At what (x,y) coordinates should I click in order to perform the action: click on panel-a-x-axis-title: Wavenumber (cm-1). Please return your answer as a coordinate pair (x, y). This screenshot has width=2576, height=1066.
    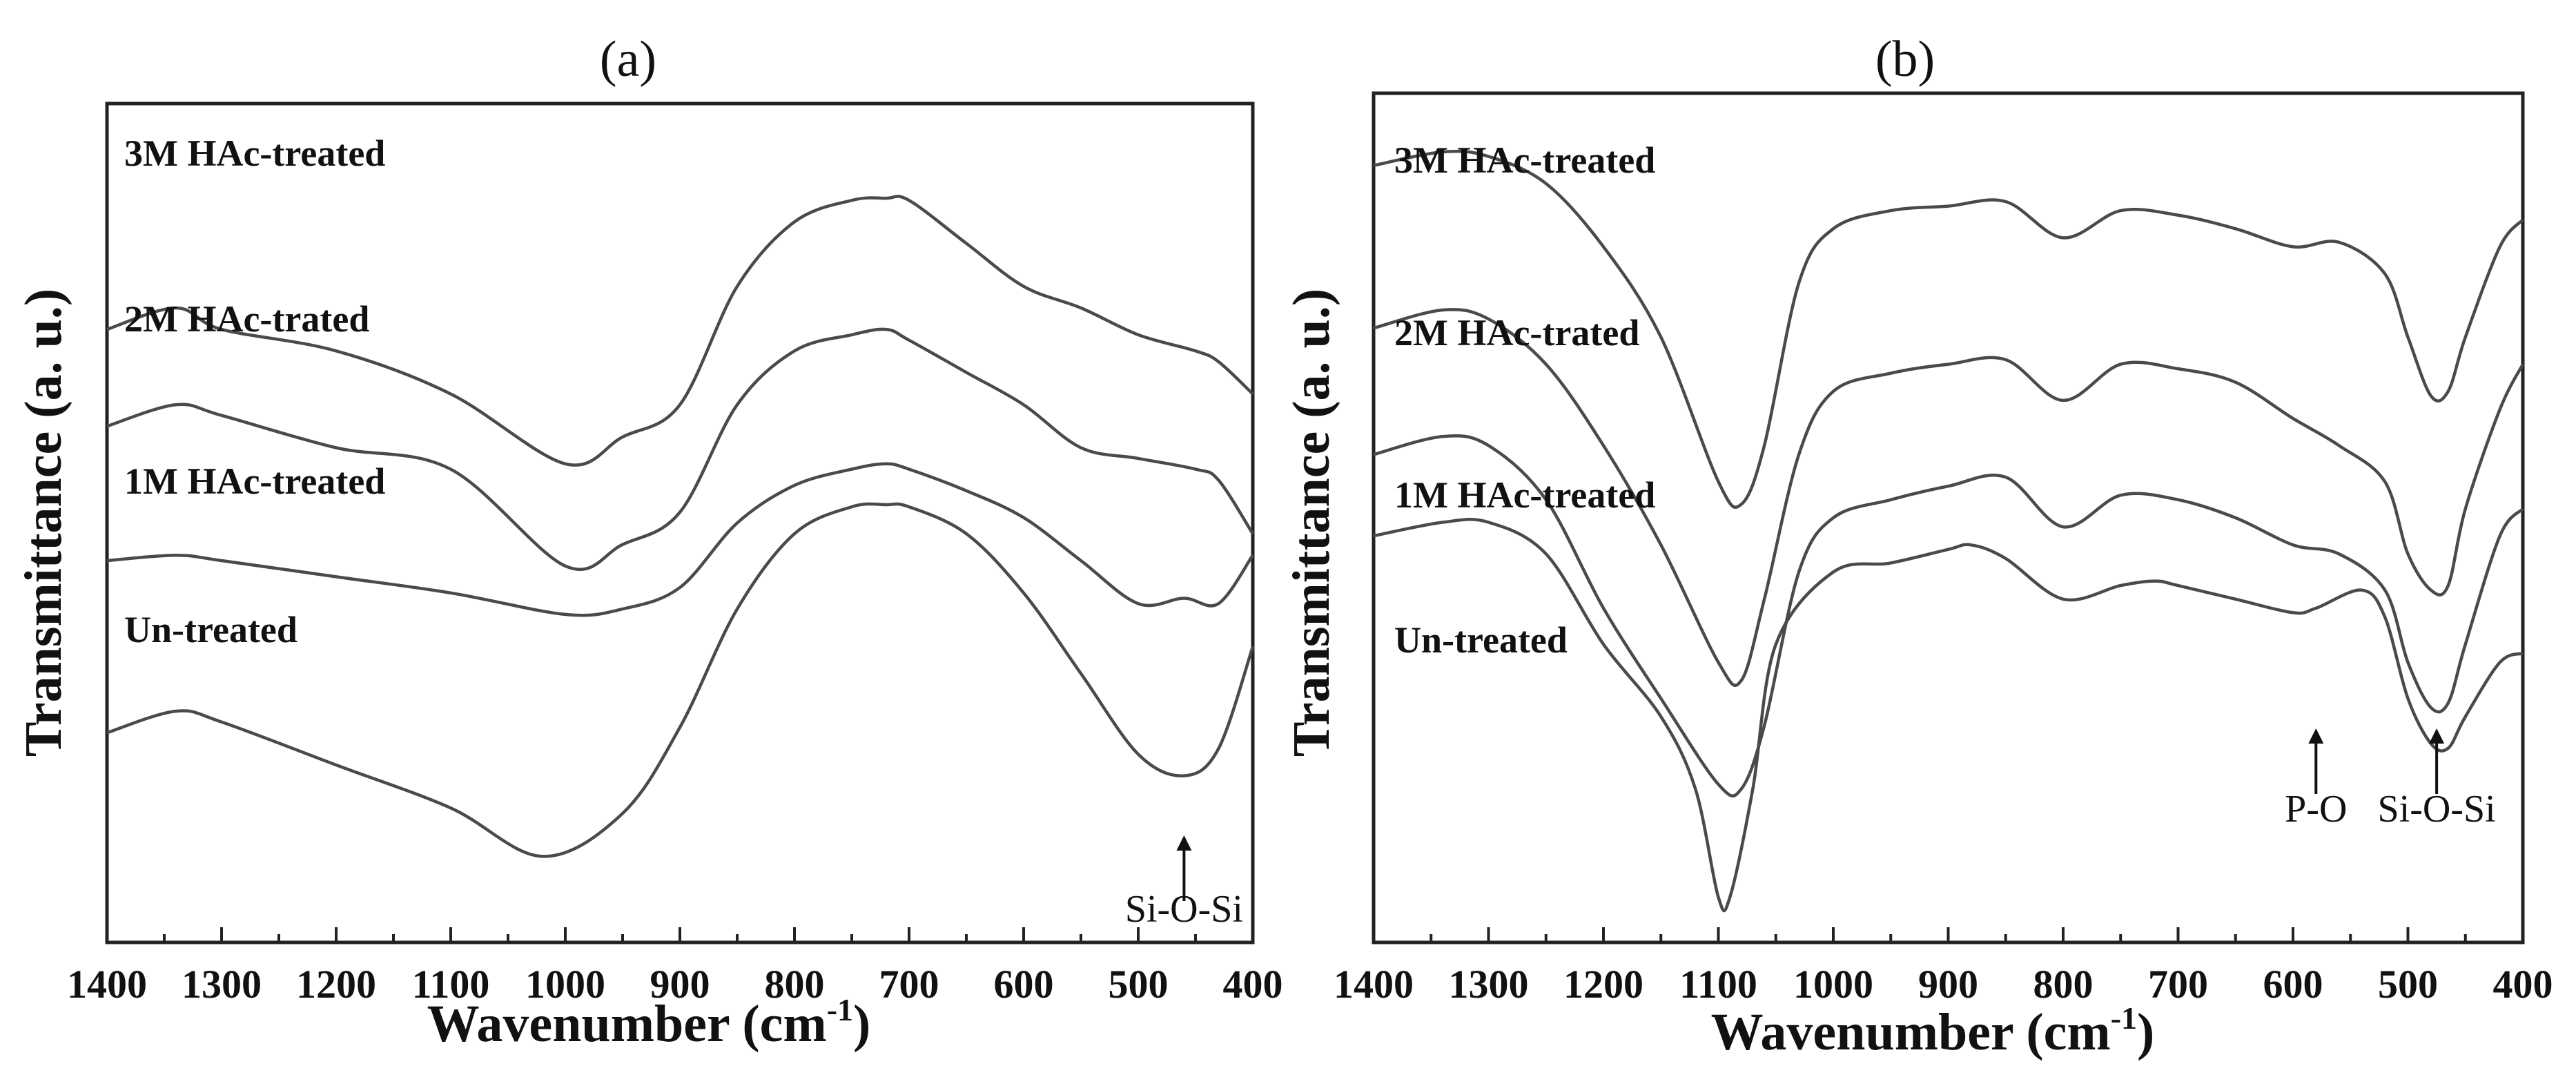
    Looking at the image, I should click on (649, 1022).